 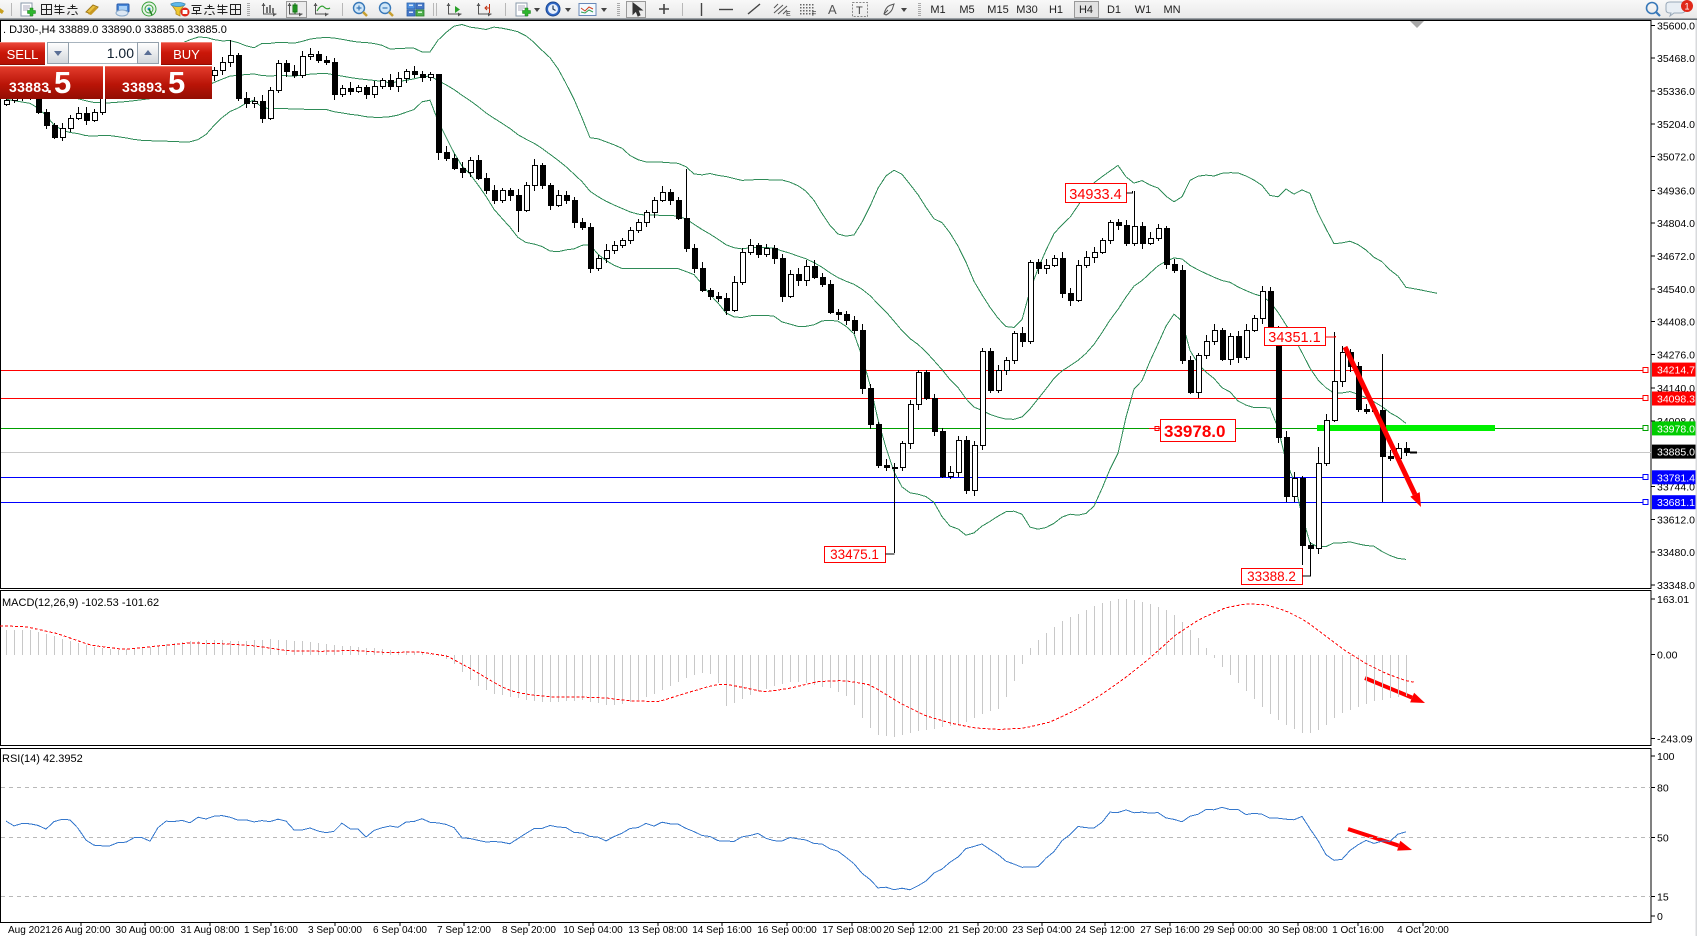 I want to click on svg-text: 35600.0, so click(x=1676, y=26).